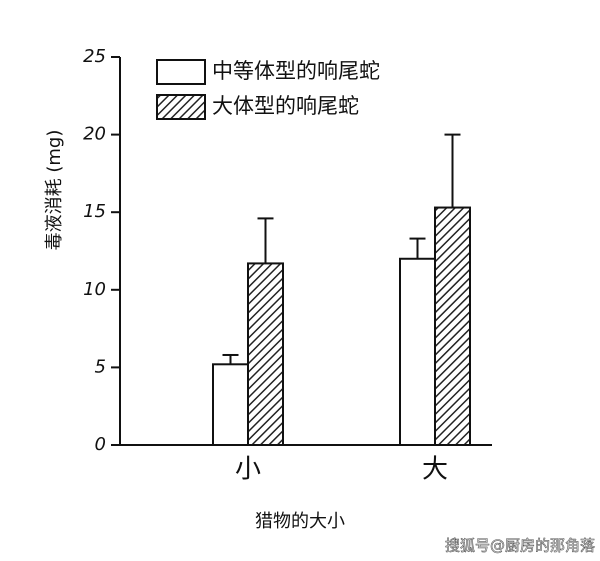 The image size is (600, 561). What do you see at coordinates (435, 470) in the screenshot?
I see `x-tick-label: 大` at bounding box center [435, 470].